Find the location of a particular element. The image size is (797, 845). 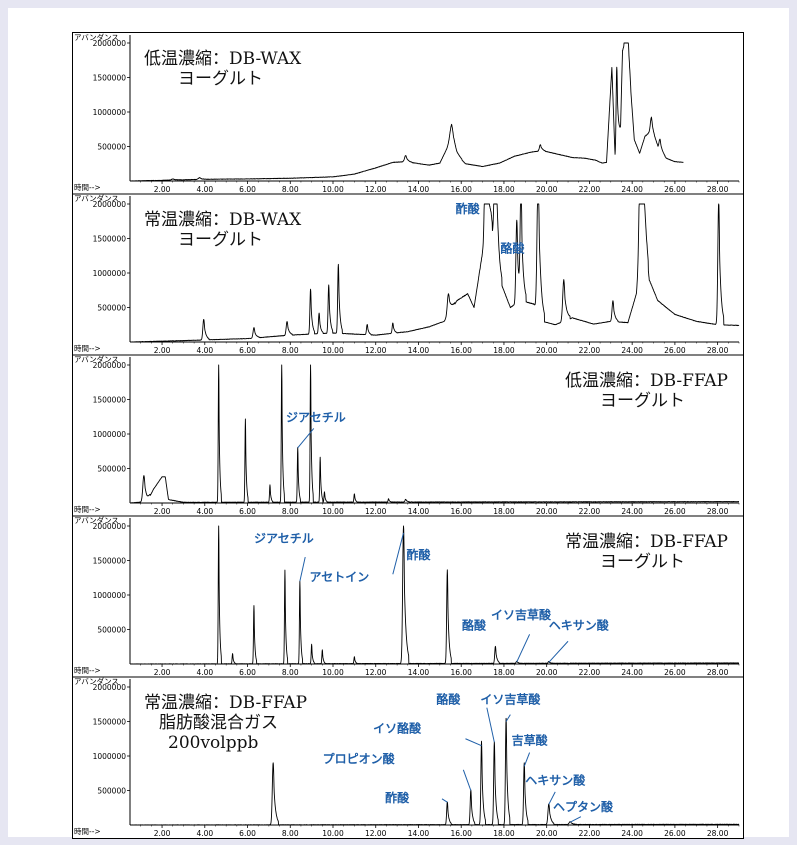

peak-label: プロピオン酸 is located at coordinates (359, 758).